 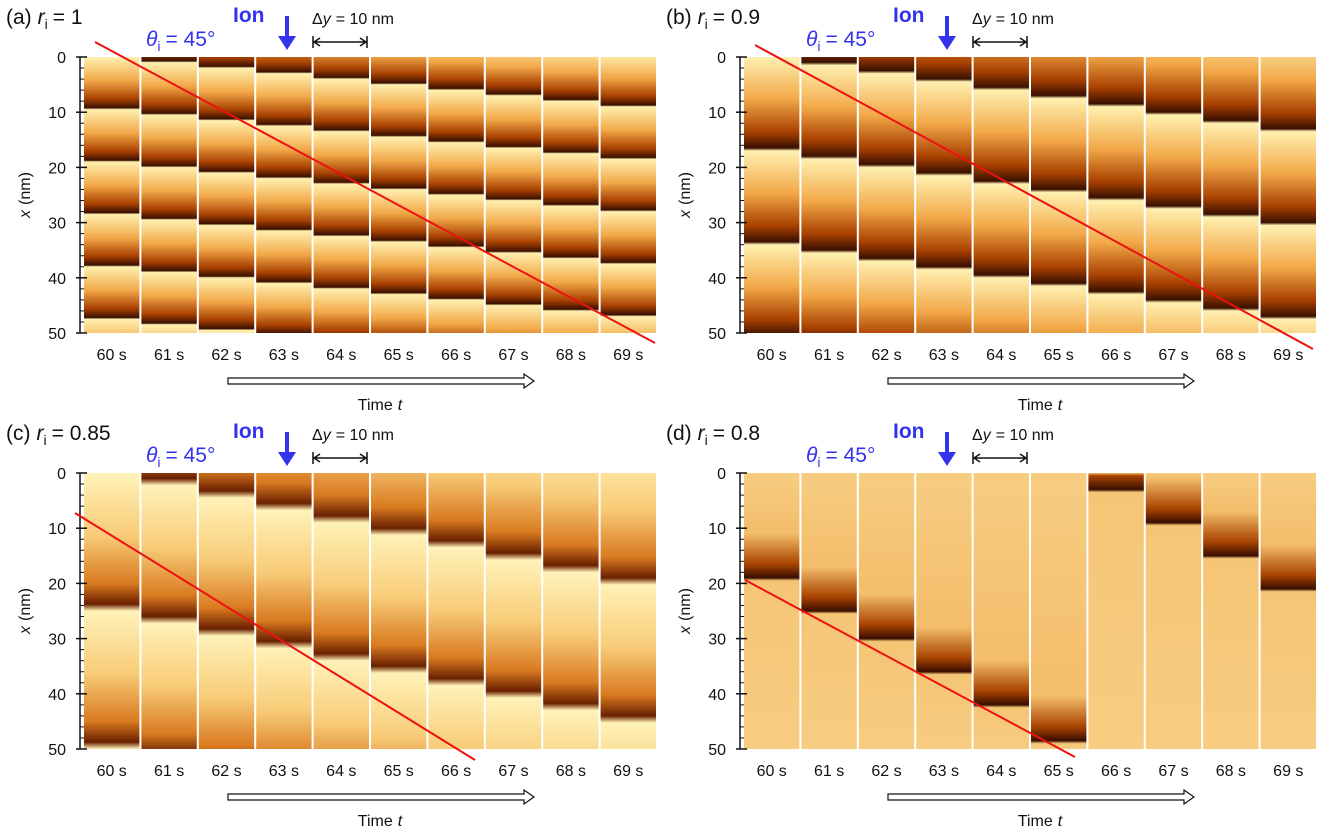 I want to click on ratio-symbol: r, so click(x=41, y=433).